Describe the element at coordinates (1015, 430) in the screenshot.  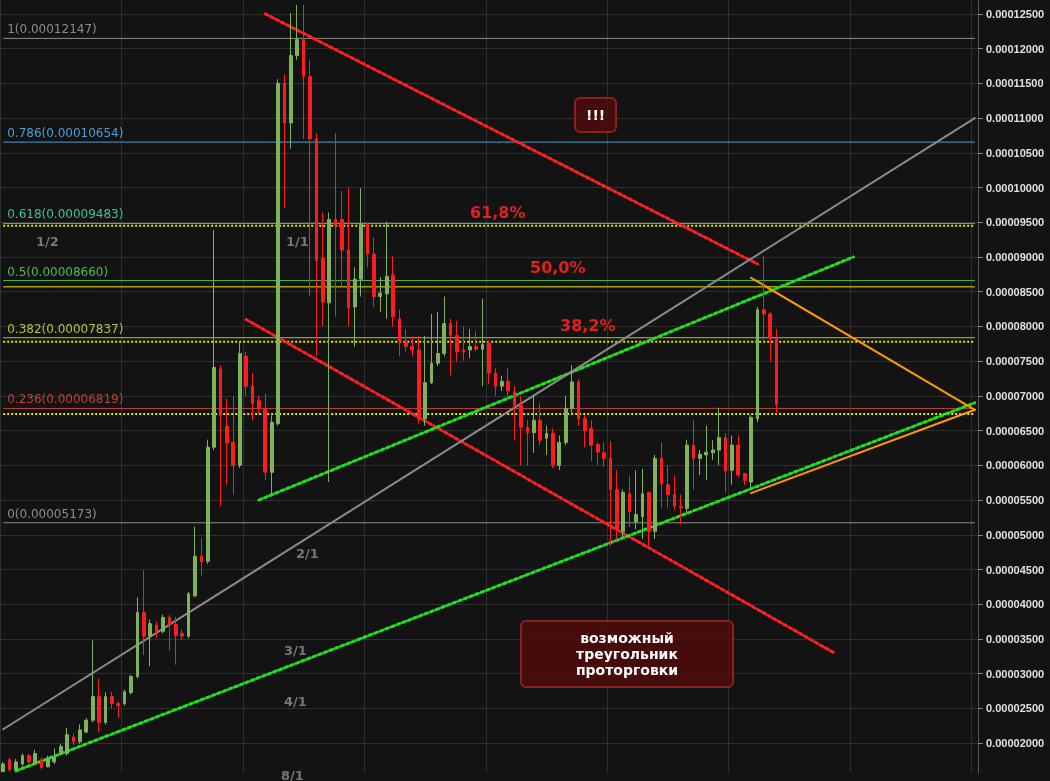
I see `y-tick-label: 0.00006500` at that location.